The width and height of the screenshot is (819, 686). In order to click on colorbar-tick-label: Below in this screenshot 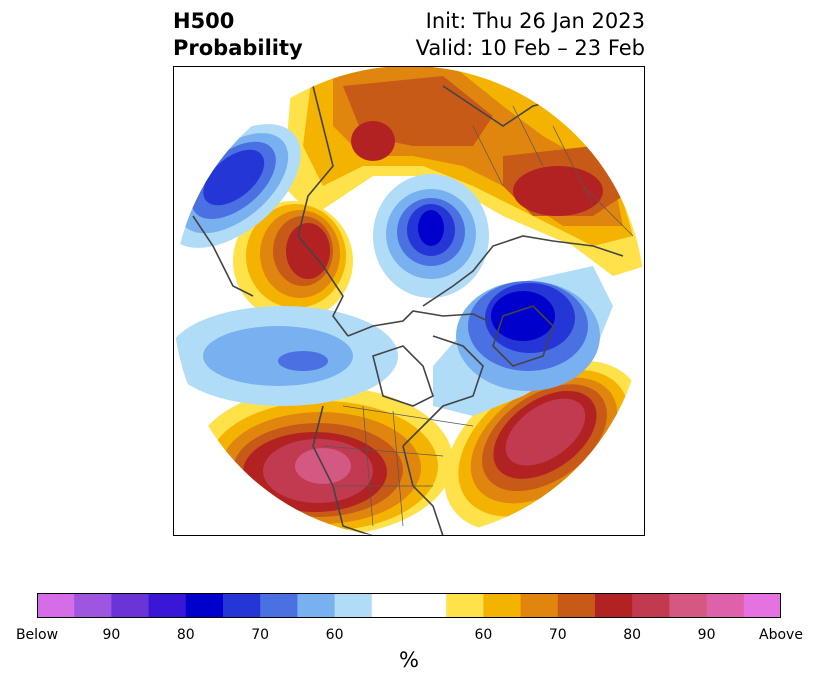, I will do `click(37, 635)`.